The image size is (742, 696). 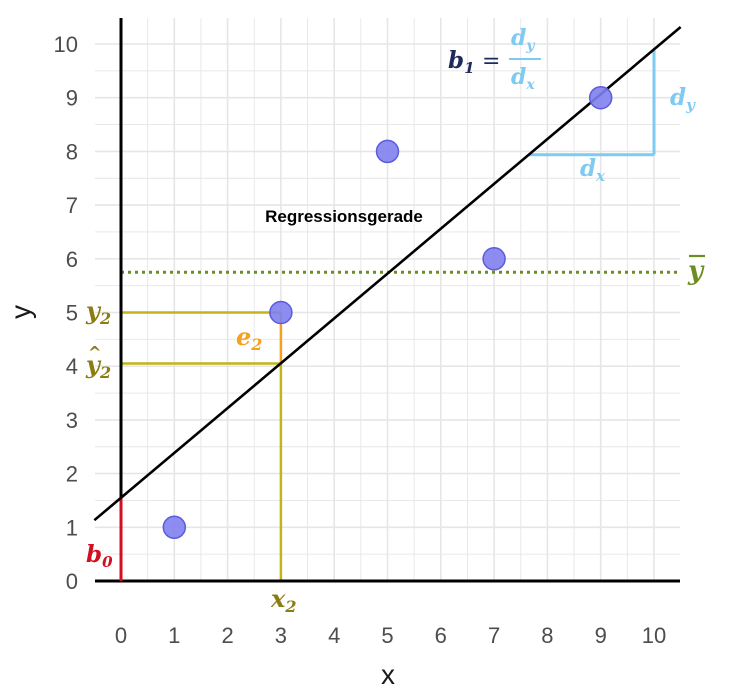 I want to click on x-axis-title: x, so click(x=388, y=674).